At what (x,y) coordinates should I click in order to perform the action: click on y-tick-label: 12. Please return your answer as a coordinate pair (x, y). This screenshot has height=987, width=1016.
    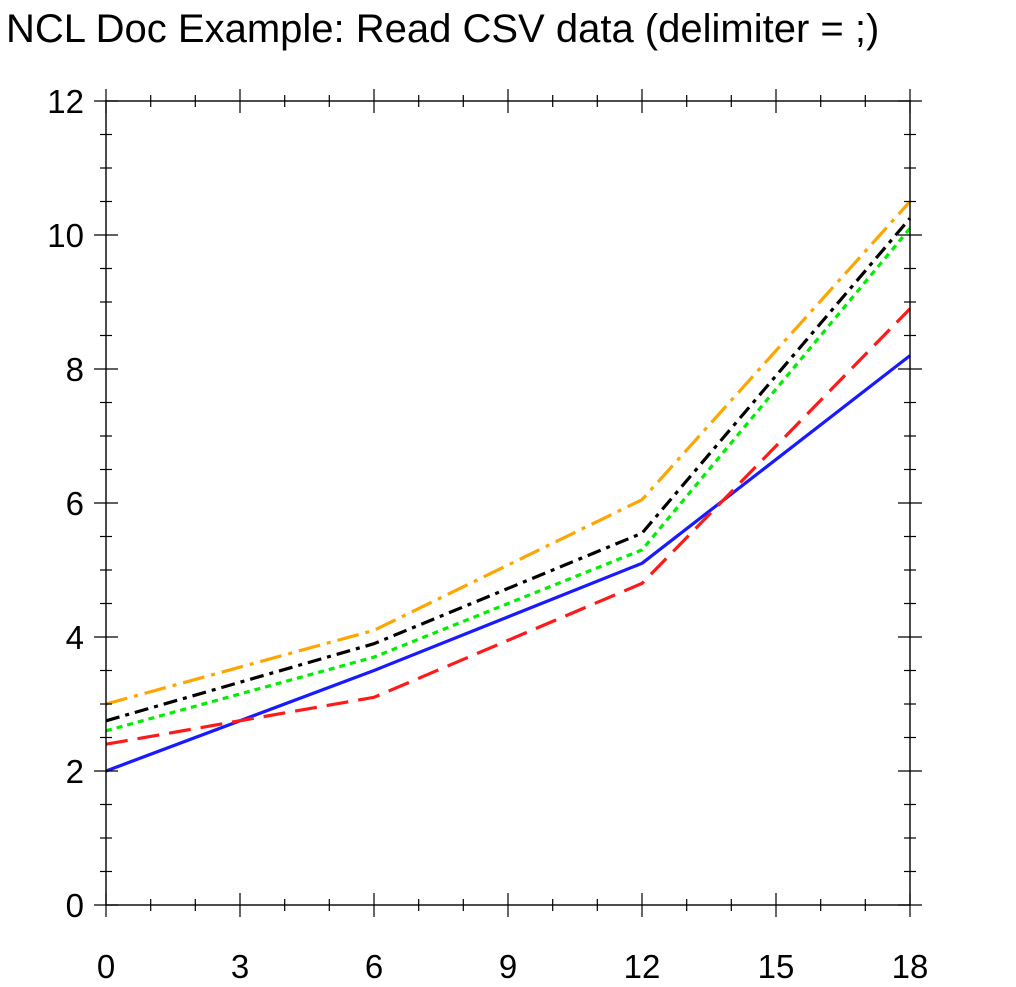
    Looking at the image, I should click on (65, 101).